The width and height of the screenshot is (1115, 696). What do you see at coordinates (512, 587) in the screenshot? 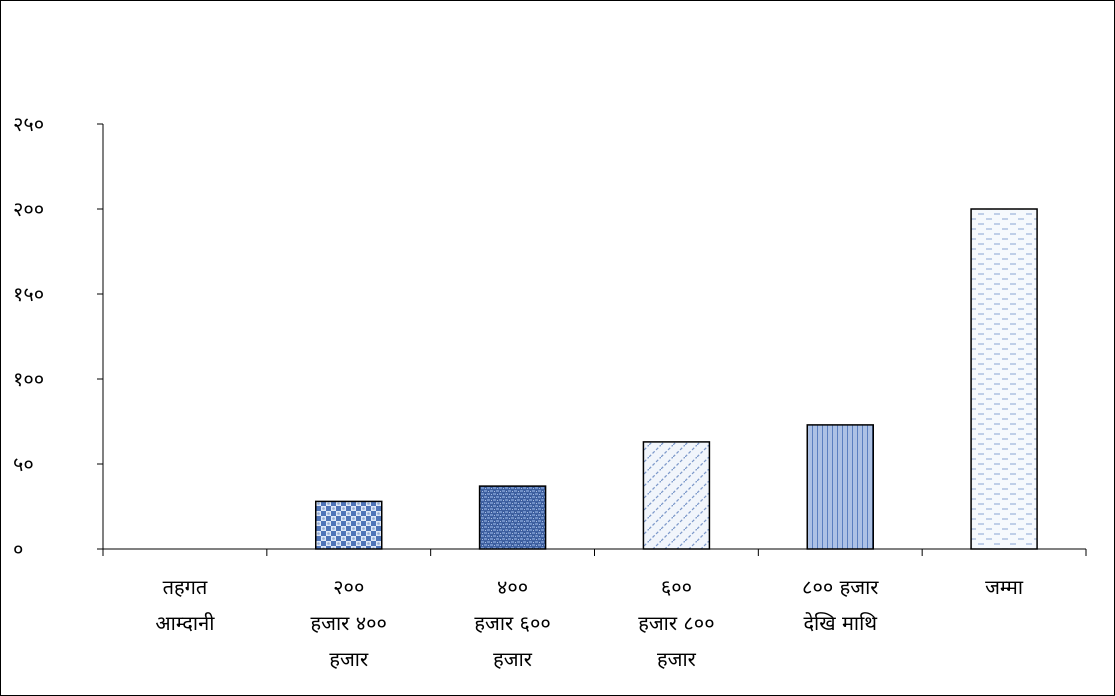
I see `x-tick-label: ४००` at bounding box center [512, 587].